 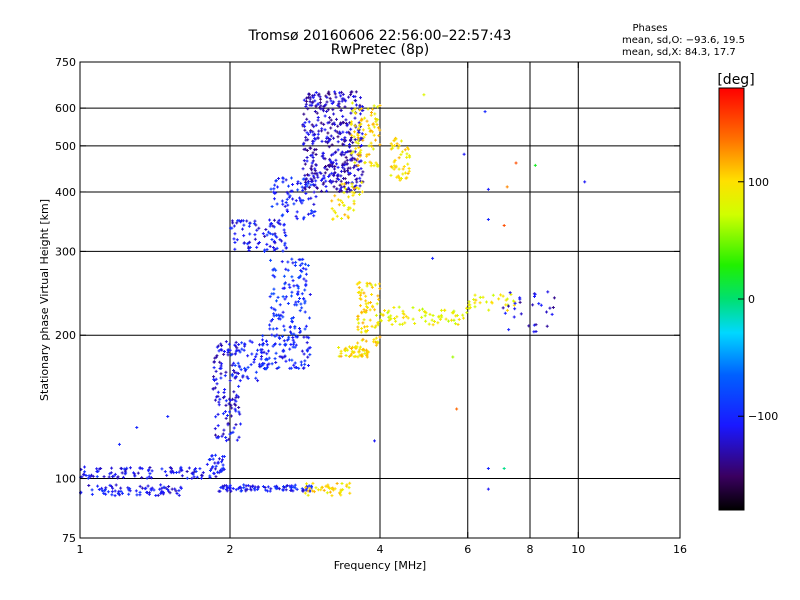 What do you see at coordinates (530, 549) in the screenshot?
I see `x-tick-label: 8` at bounding box center [530, 549].